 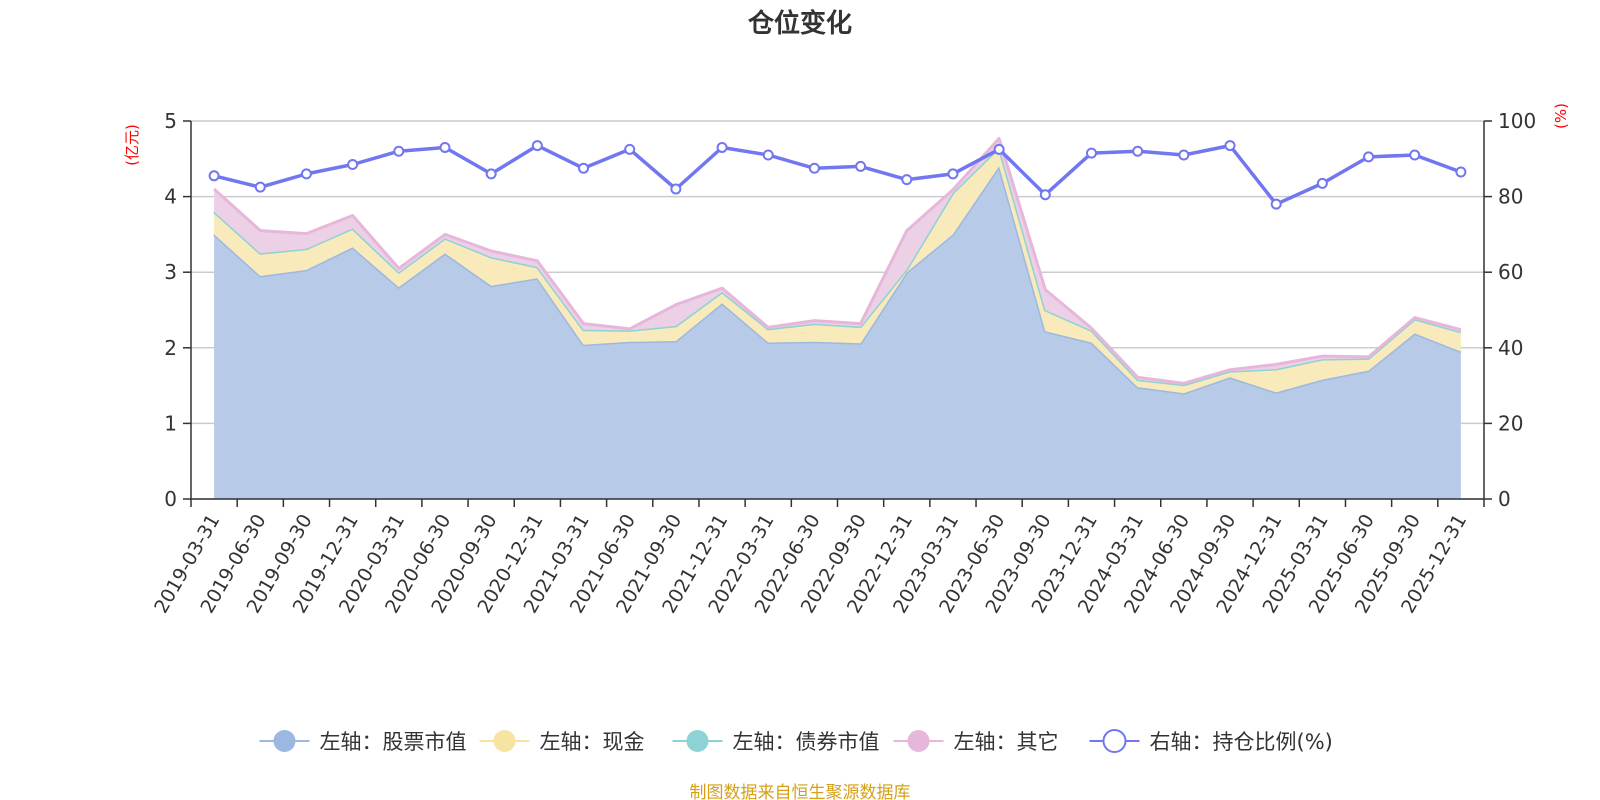 I want to click on legend-item: 左轴：其它, so click(x=976, y=742).